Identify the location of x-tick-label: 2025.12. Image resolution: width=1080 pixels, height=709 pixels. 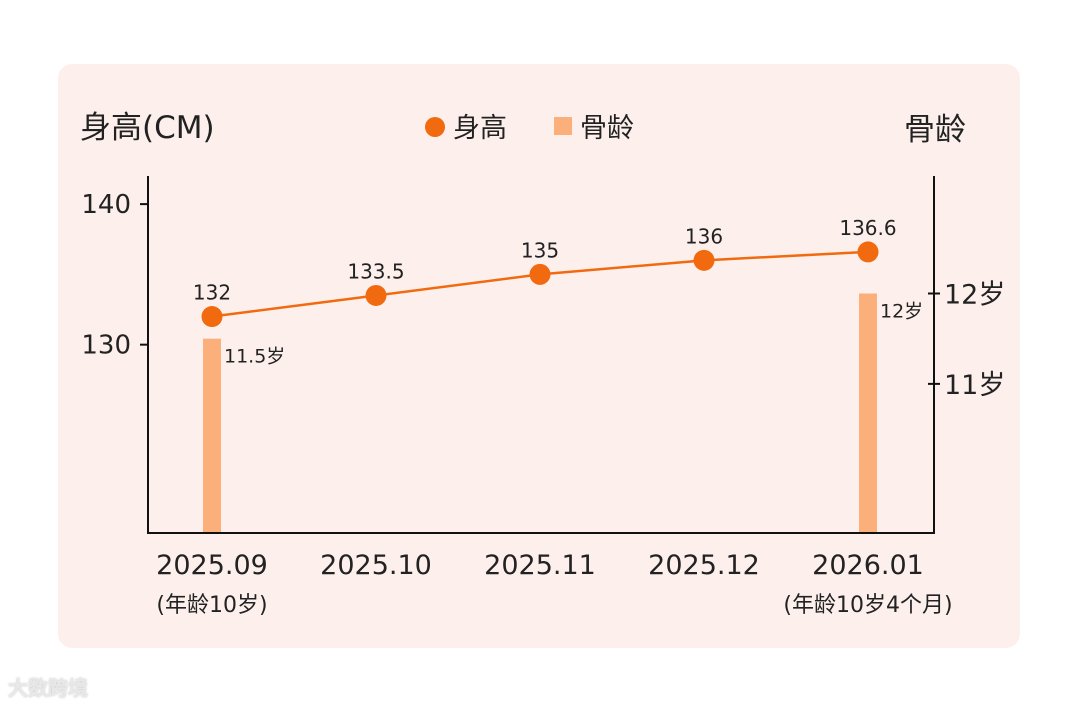
(704, 565).